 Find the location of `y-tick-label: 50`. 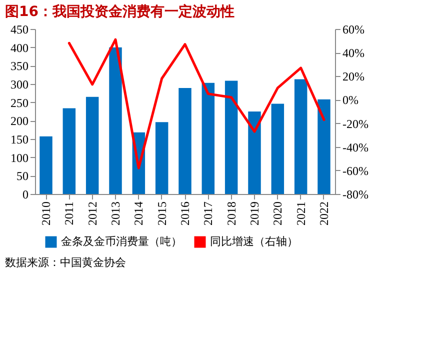

y-tick-label: 50 is located at coordinates (22, 176).